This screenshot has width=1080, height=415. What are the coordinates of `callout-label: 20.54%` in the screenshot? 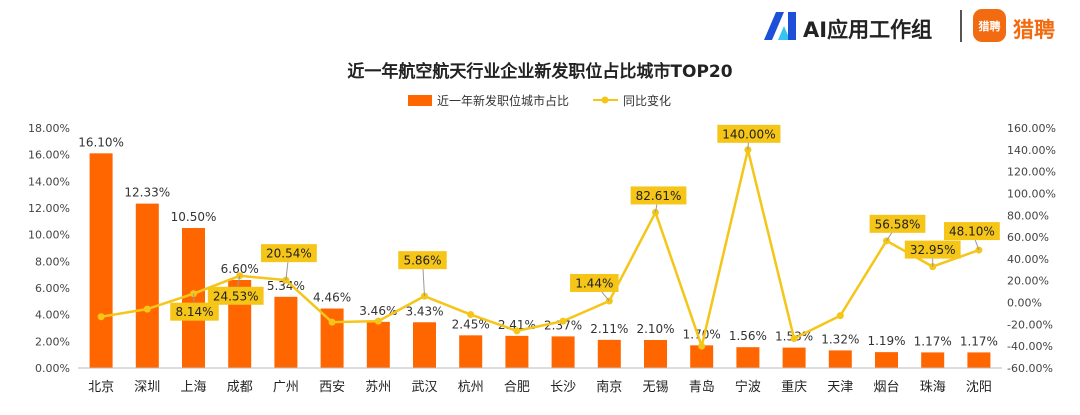 It's located at (289, 254).